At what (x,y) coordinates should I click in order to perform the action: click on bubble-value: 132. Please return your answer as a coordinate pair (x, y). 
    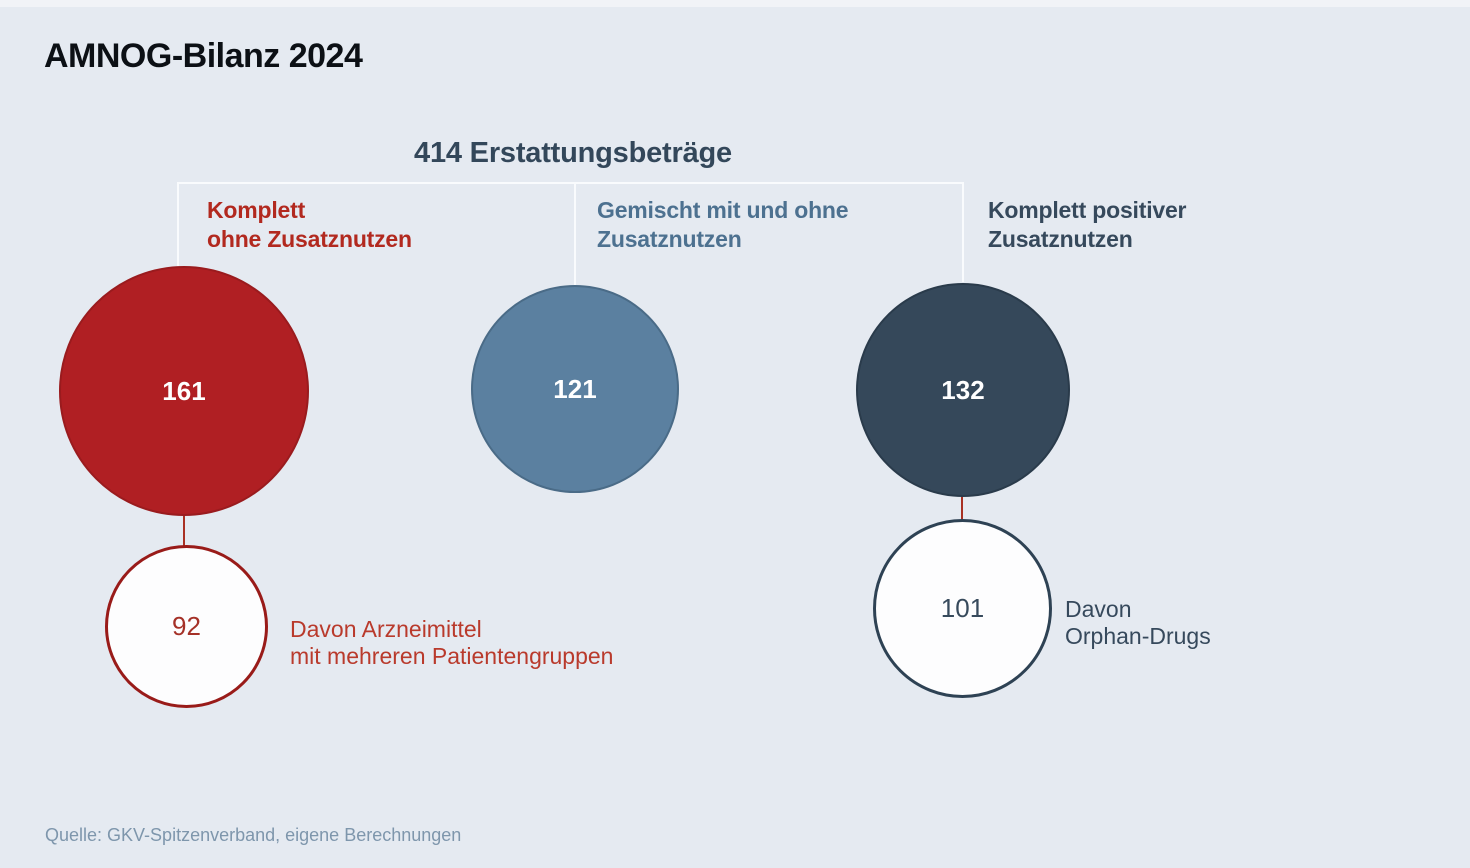
    Looking at the image, I should click on (963, 389).